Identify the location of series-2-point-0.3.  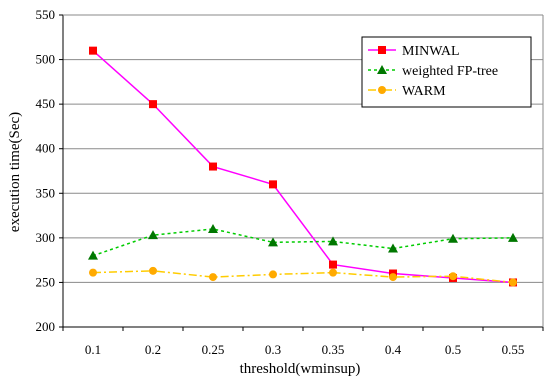
(273, 274).